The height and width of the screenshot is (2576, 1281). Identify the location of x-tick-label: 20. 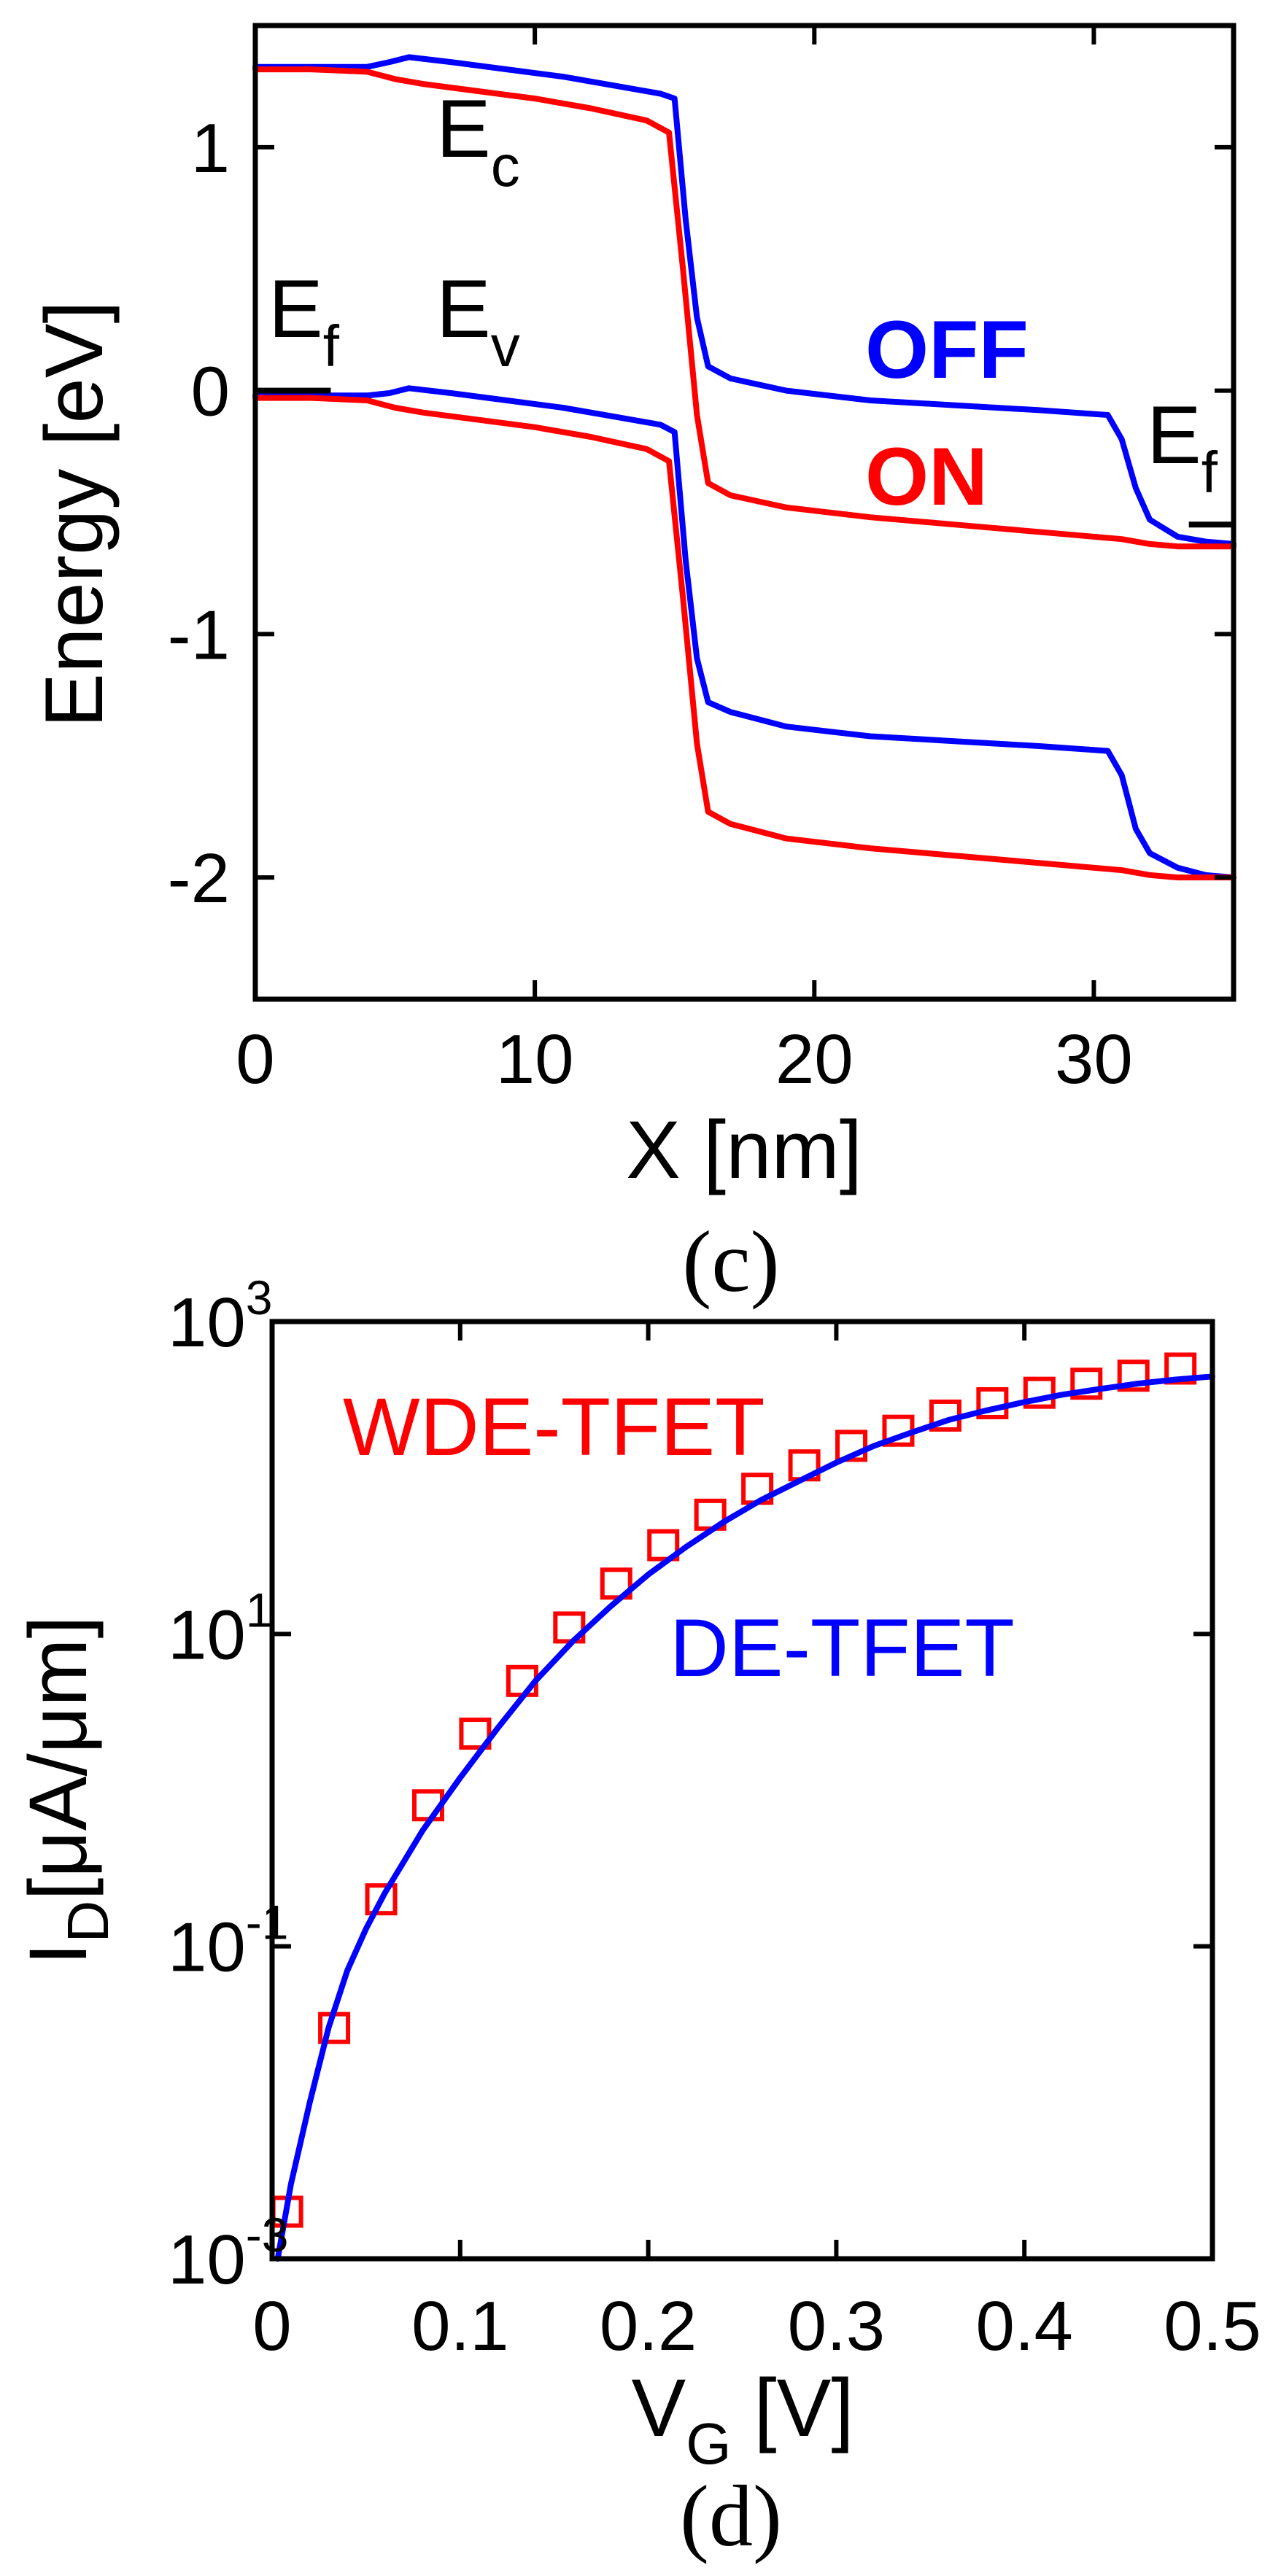
(815, 1059).